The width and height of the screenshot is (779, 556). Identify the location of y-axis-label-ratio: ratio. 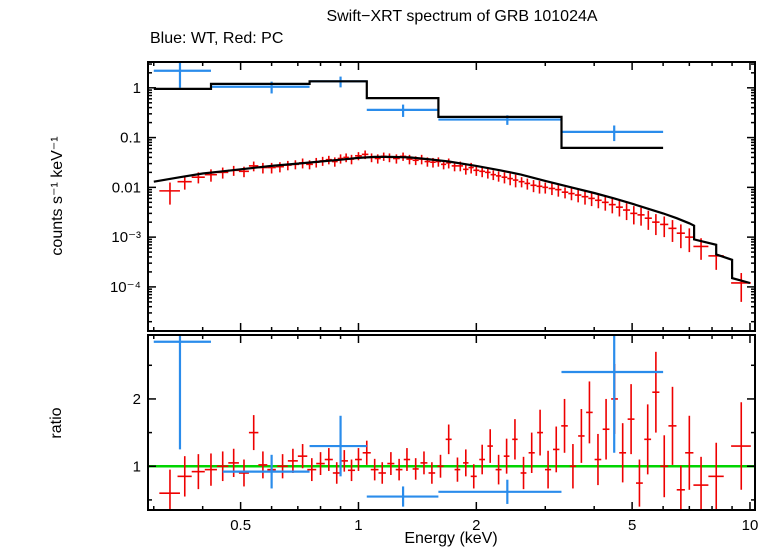
(56, 423).